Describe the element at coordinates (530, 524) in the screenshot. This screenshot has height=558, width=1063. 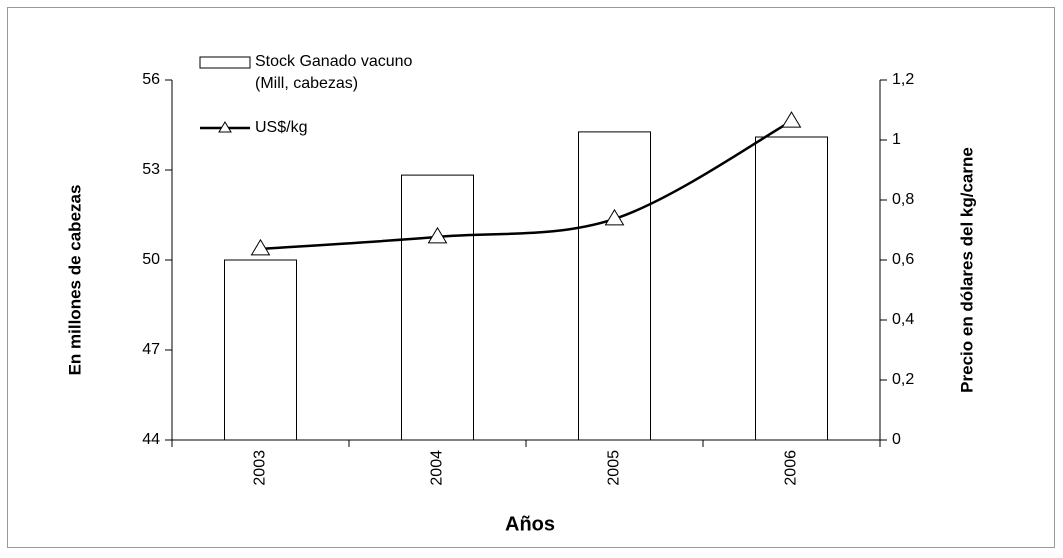
I see `x-axis-title: Años` at that location.